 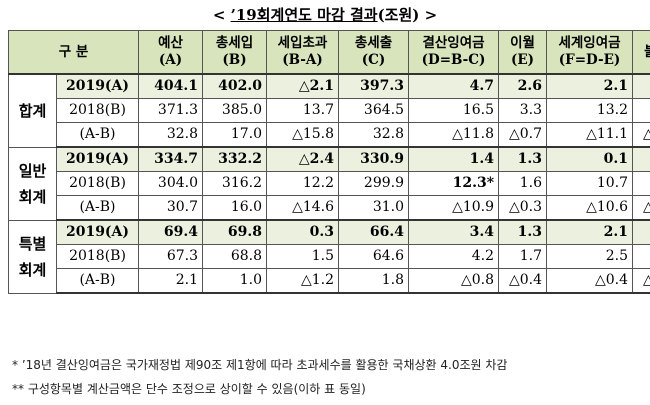 I want to click on table-cell: 402.0, so click(x=235, y=86).